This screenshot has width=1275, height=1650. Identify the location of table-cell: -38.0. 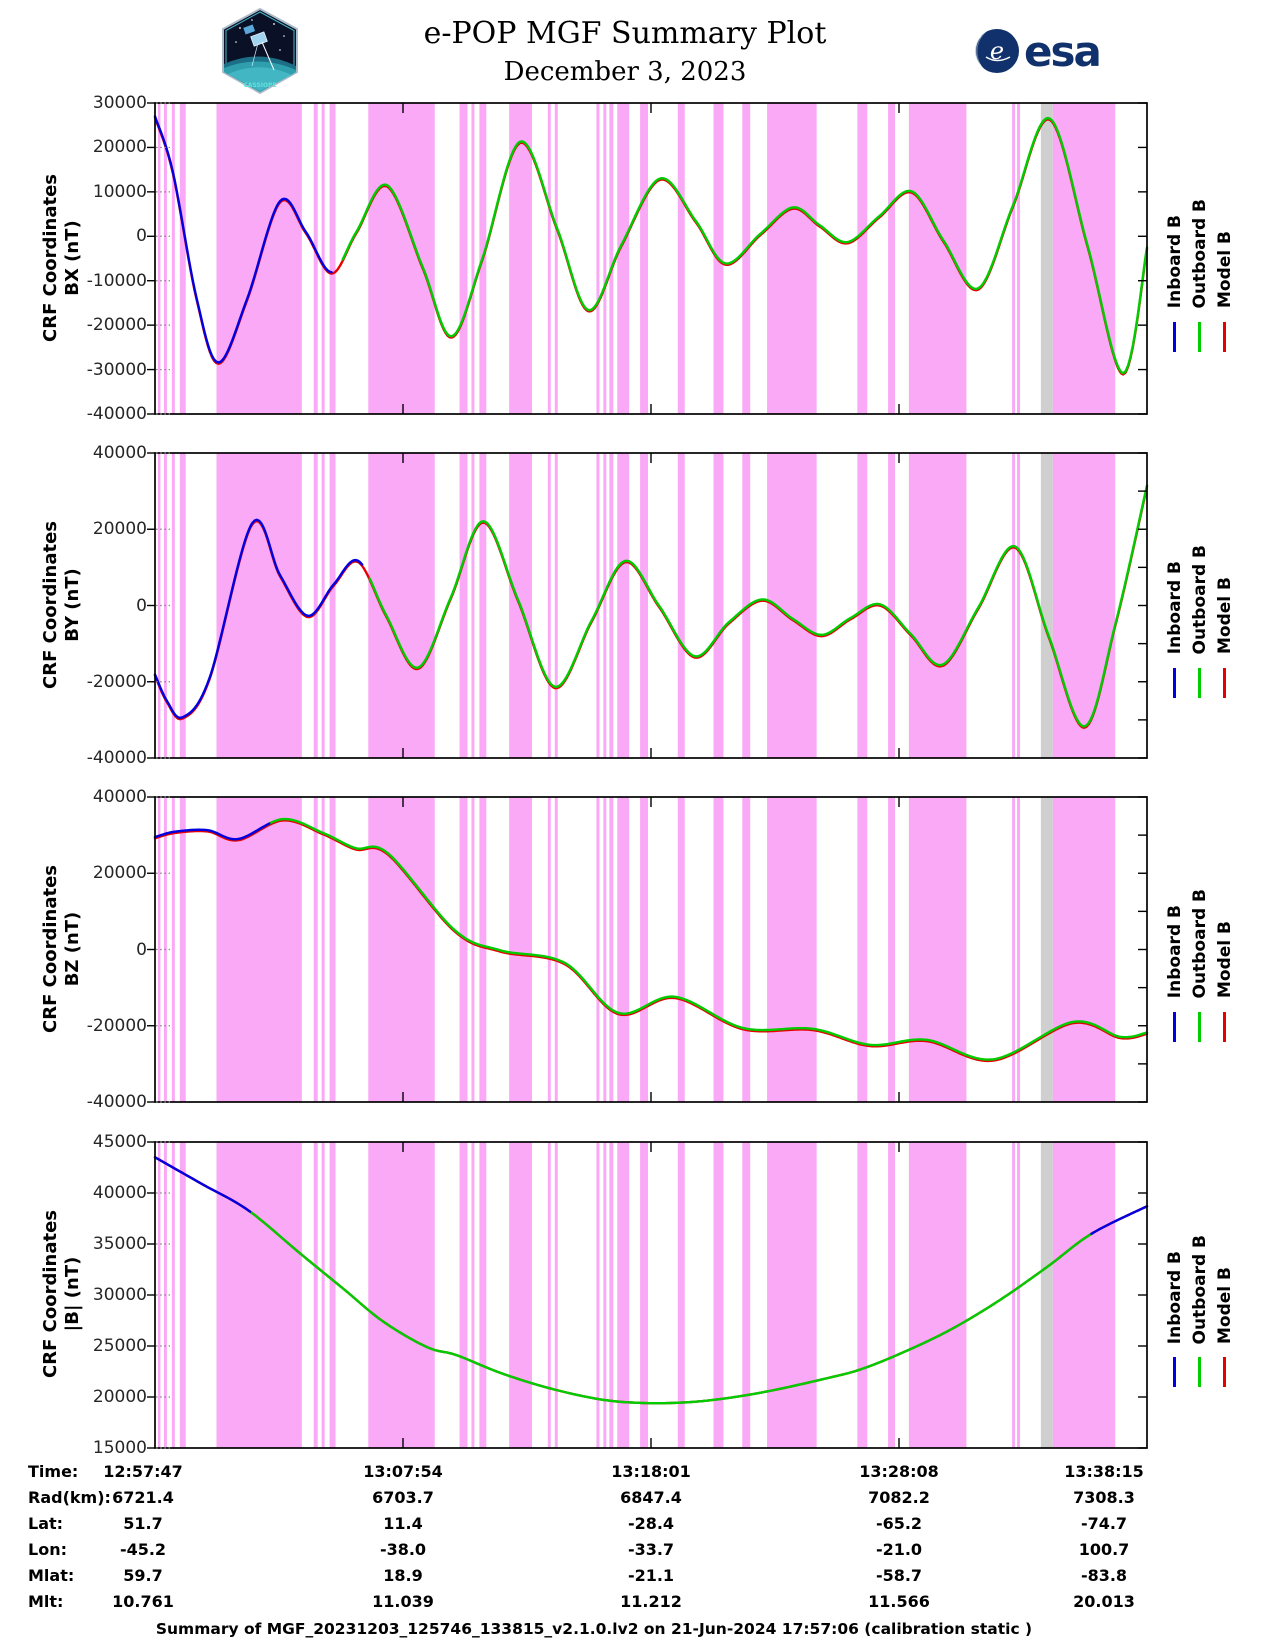
(403, 1549).